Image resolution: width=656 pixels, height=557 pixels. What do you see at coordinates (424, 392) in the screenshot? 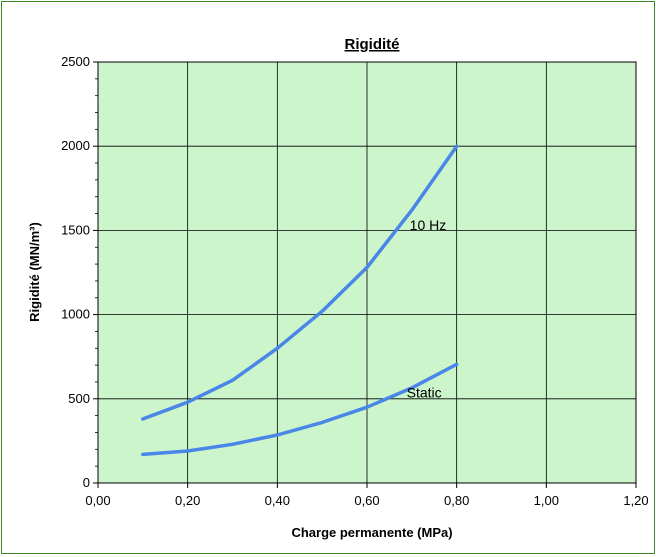
I see `series-label: Static` at bounding box center [424, 392].